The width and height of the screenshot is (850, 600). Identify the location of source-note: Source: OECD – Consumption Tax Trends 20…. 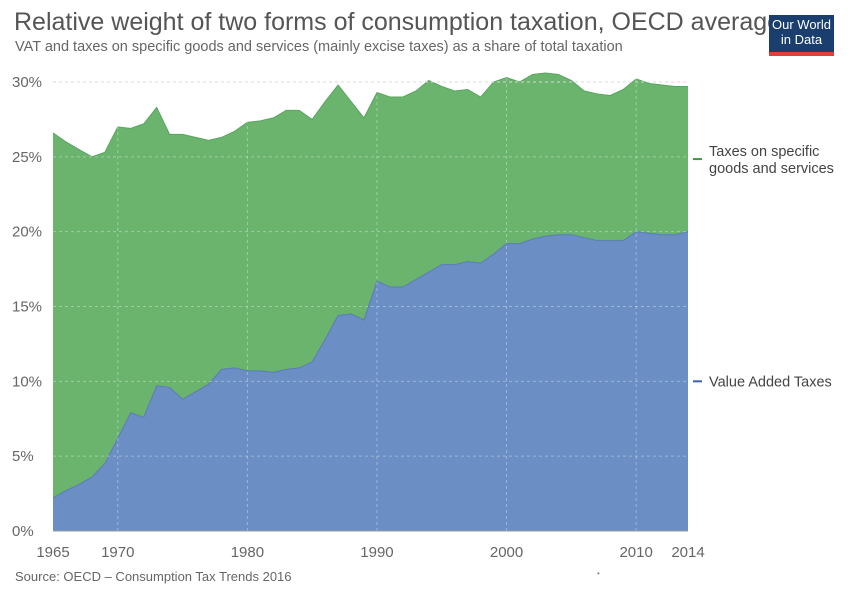
(153, 576).